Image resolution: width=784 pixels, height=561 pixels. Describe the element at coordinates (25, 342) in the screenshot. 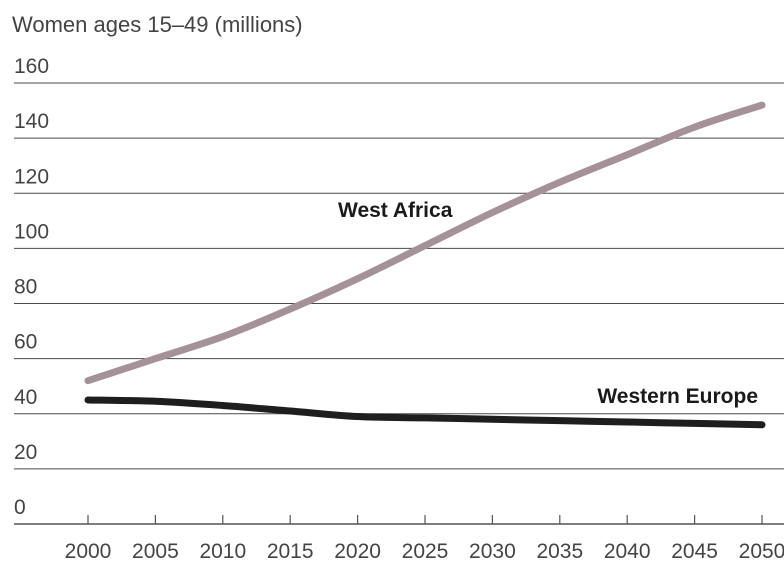

I see `y-tick-label-60: 60` at that location.